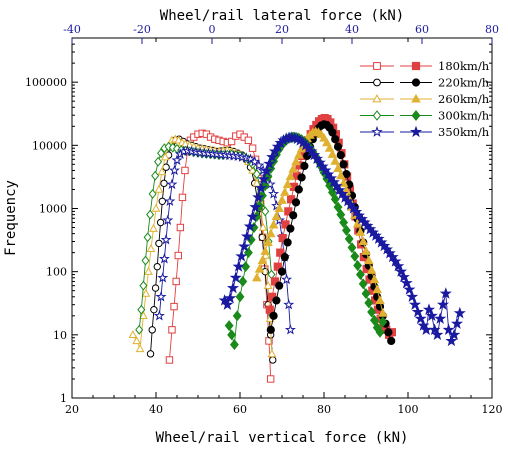 This screenshot has height=449, width=508. Describe the element at coordinates (425, 116) in the screenshot. I see `legend-entry-300: 300km/h` at that location.